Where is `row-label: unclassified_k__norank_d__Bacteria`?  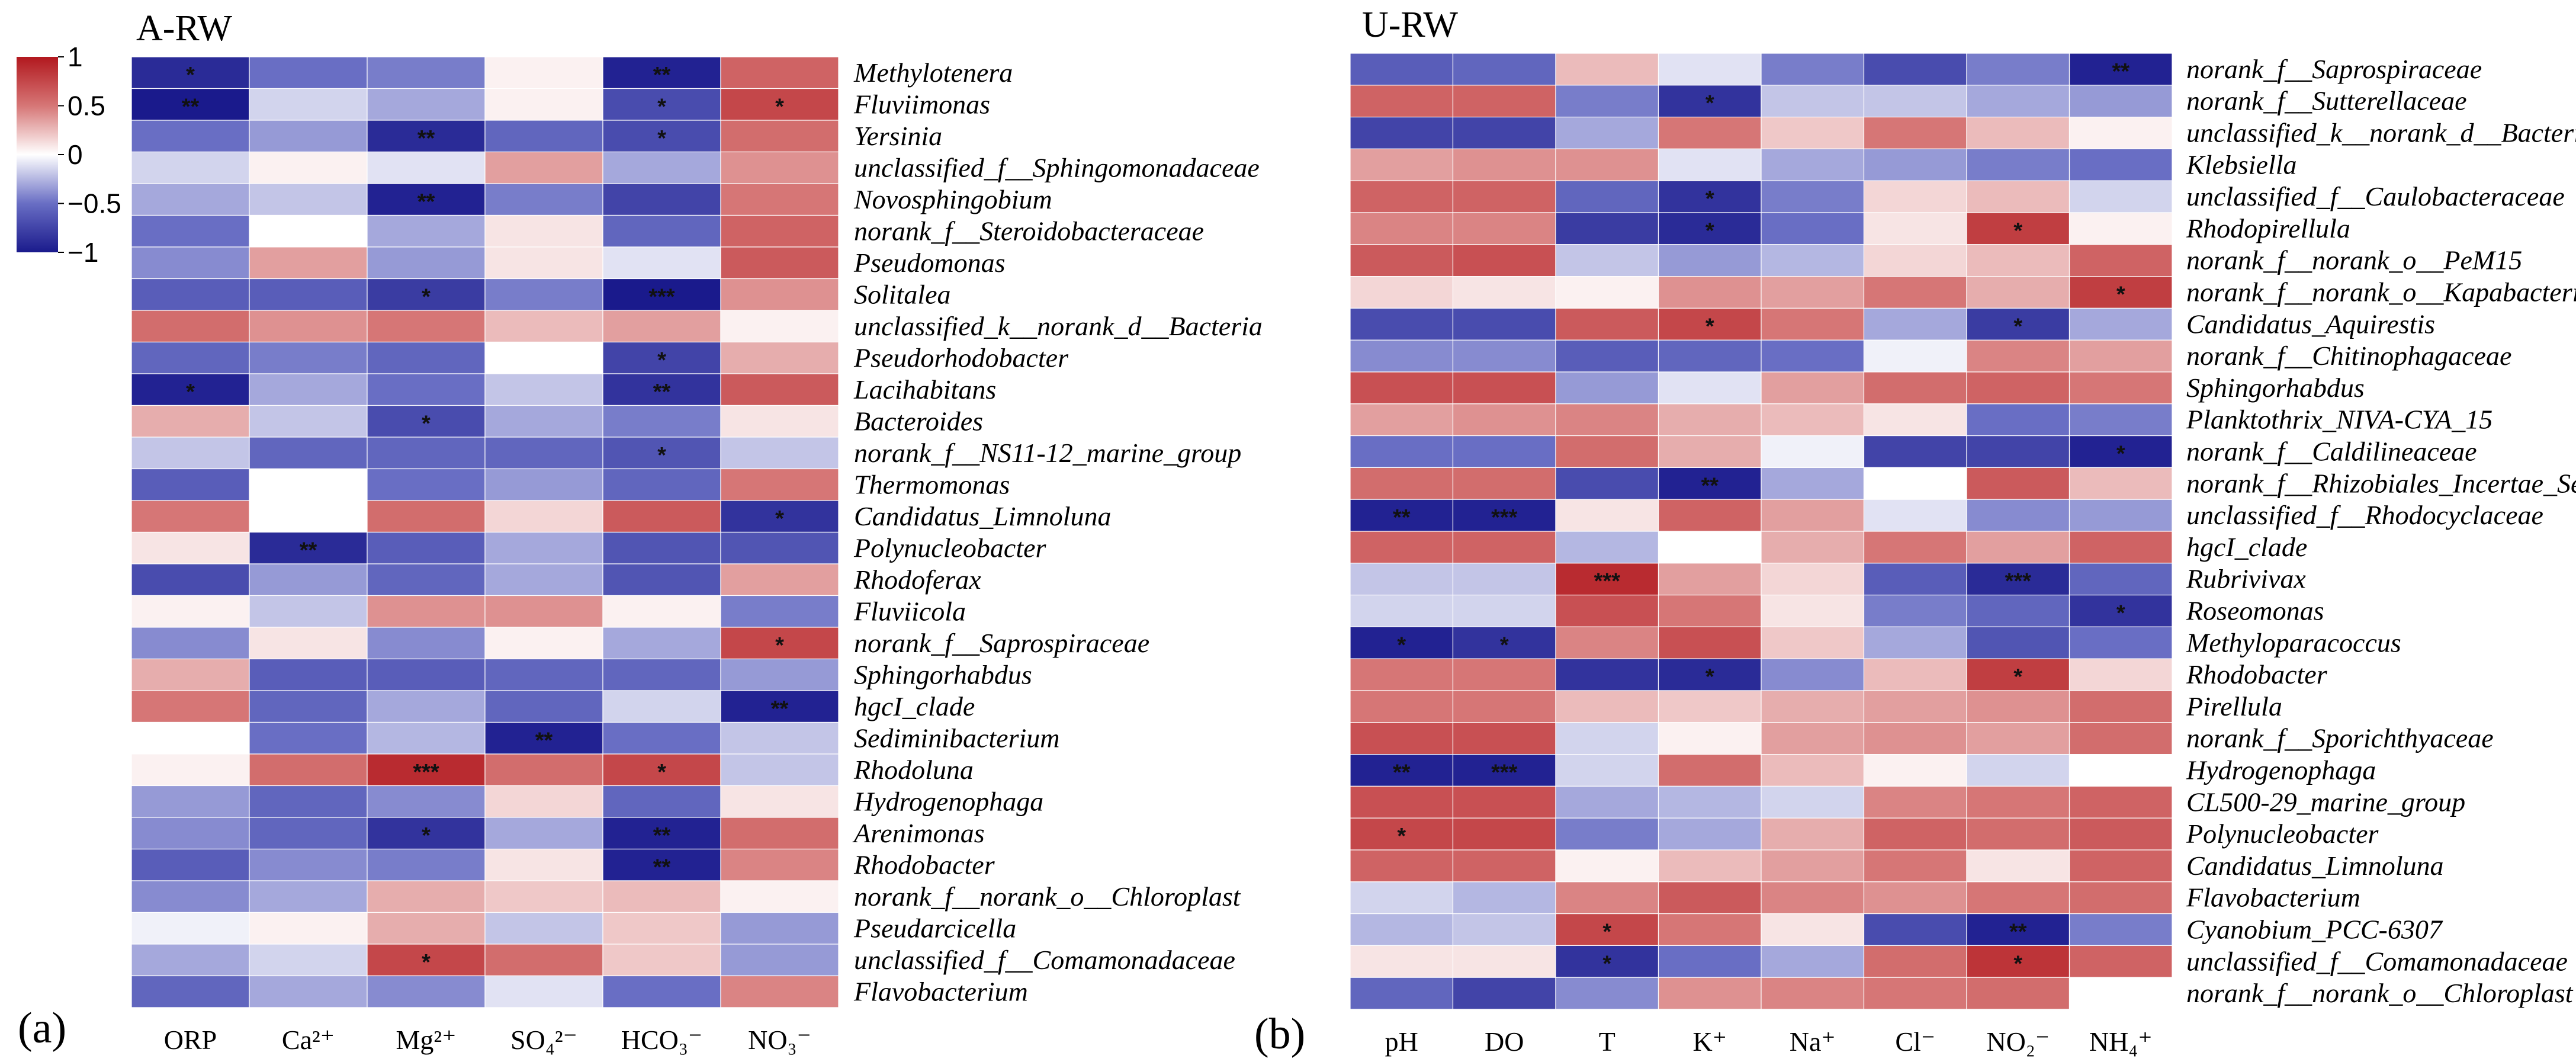 row-label: unclassified_k__norank_d__Bacteria is located at coordinates (2381, 133).